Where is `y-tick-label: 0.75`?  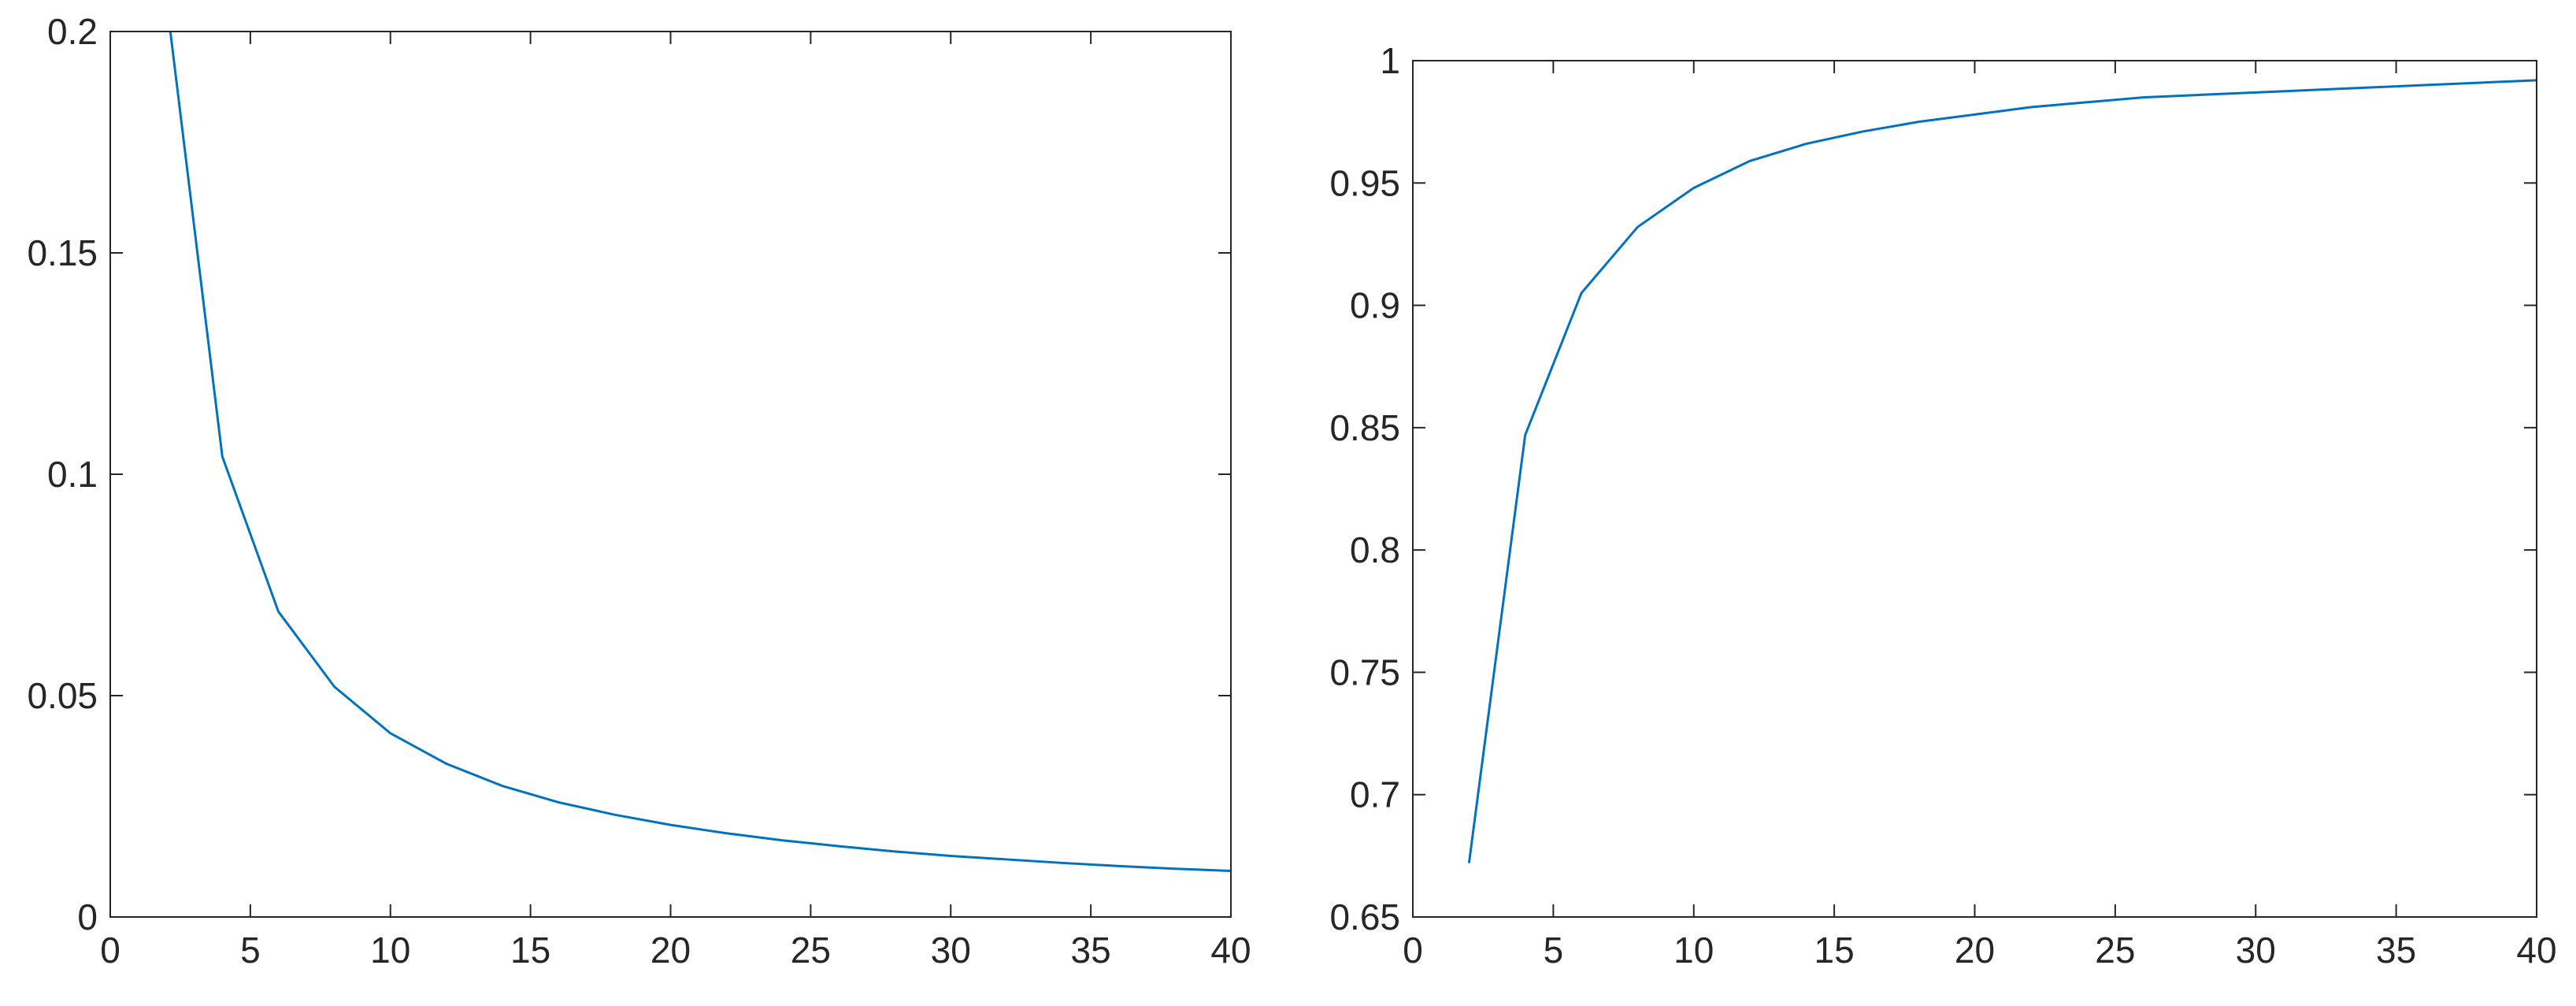 y-tick-label: 0.75 is located at coordinates (1364, 671).